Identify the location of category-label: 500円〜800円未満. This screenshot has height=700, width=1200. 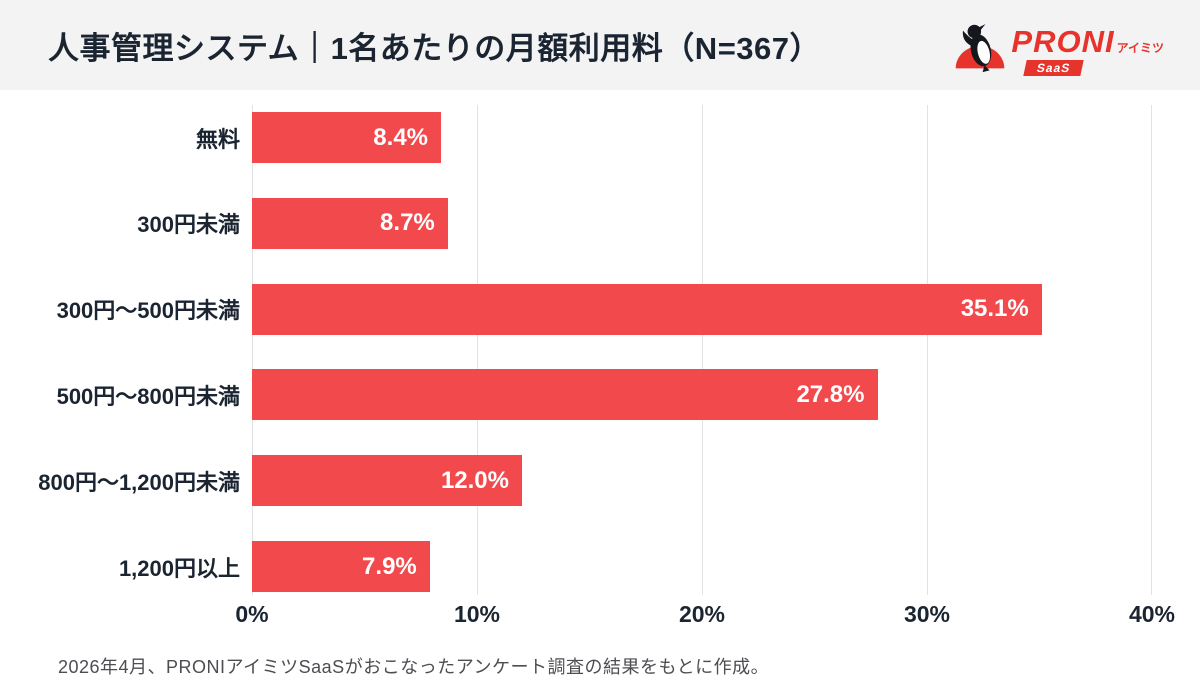
(148, 396).